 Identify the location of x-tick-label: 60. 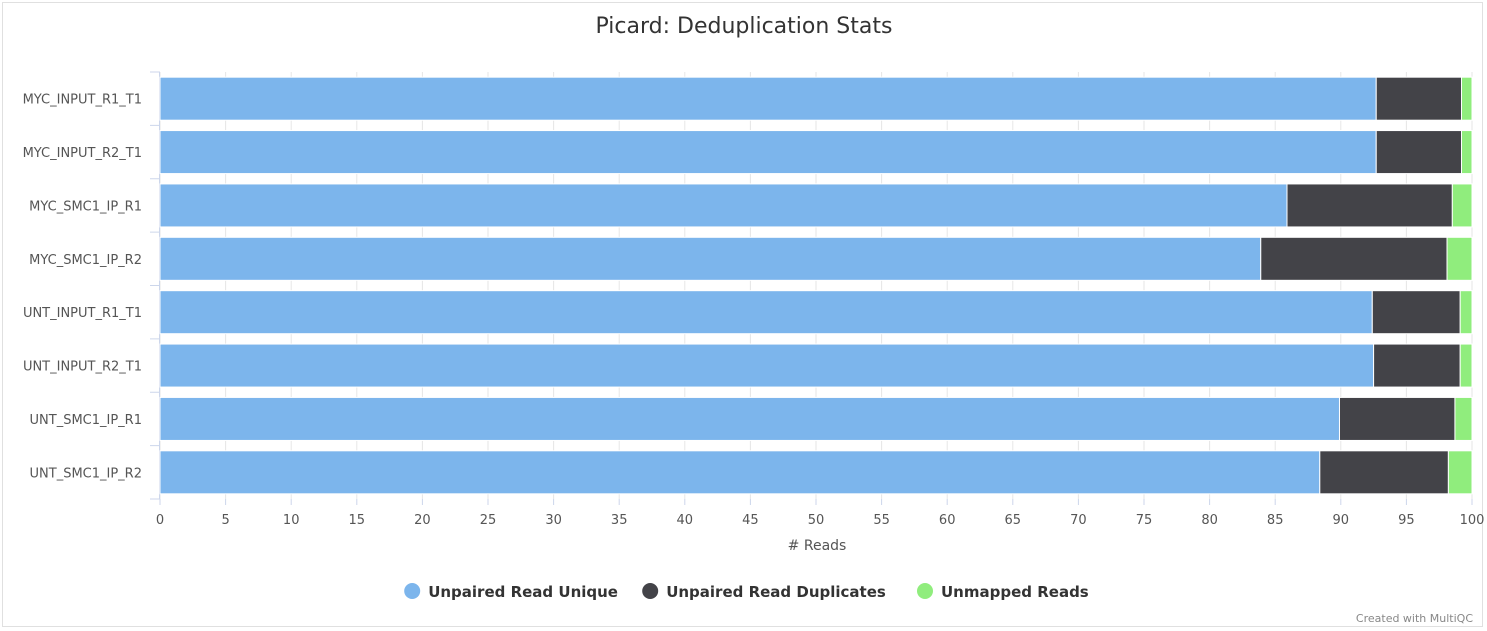
(947, 520).